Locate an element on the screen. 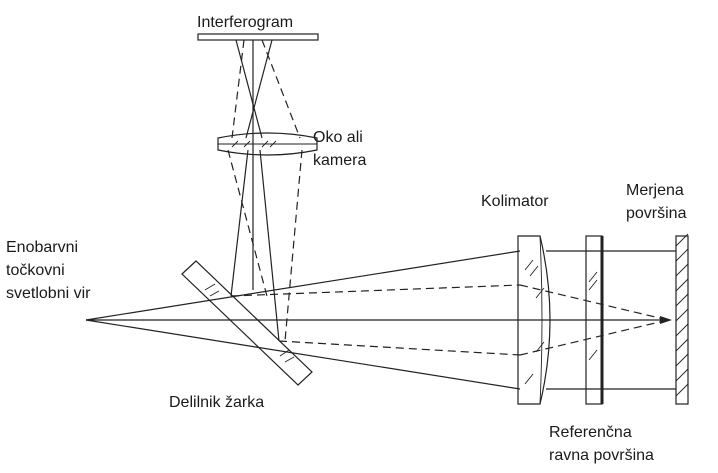  reference-surface-label: Referenčna ravna površina is located at coordinates (601, 444).